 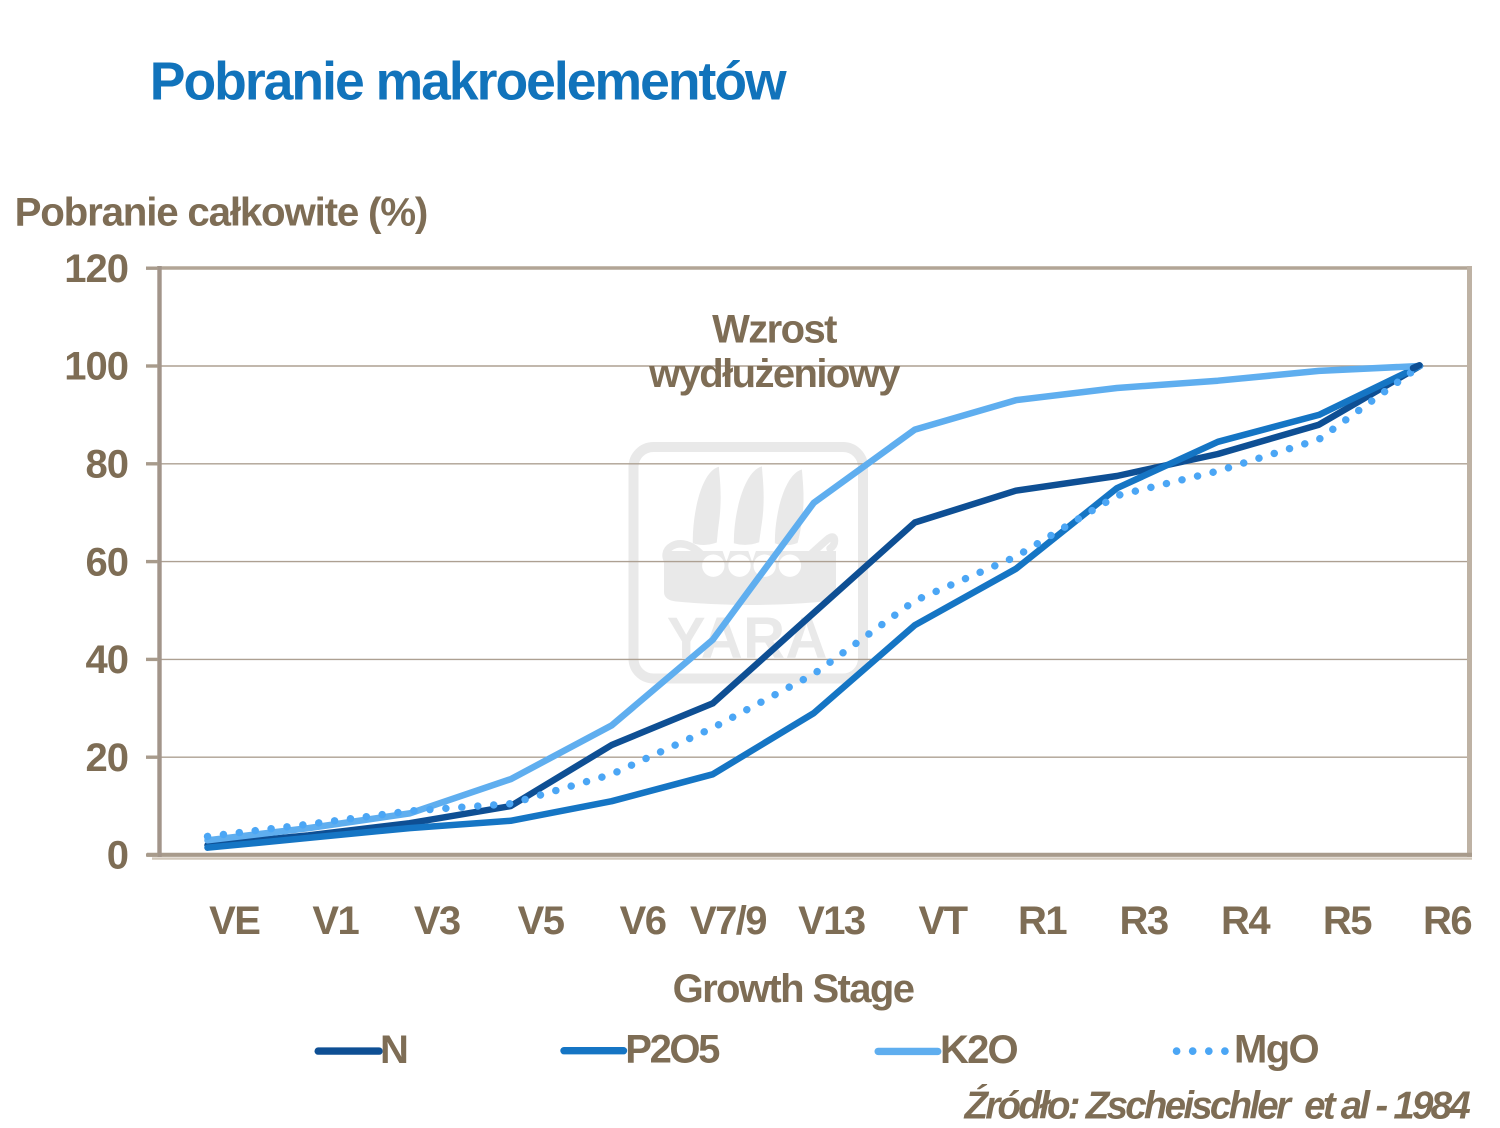 What do you see at coordinates (541, 921) in the screenshot?
I see `svg-text: V5` at bounding box center [541, 921].